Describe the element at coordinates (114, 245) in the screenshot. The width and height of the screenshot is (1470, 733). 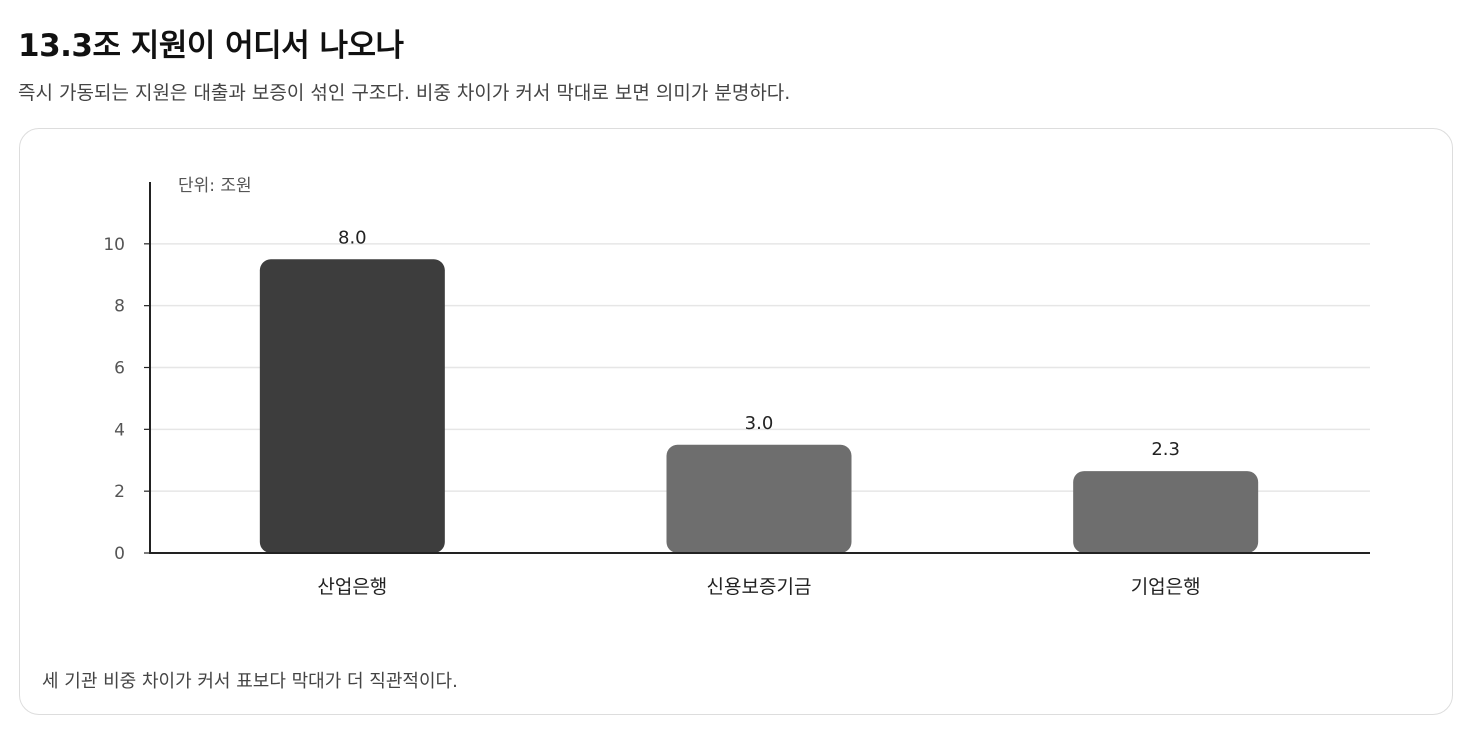
I see `y-tick-label: 10` at that location.